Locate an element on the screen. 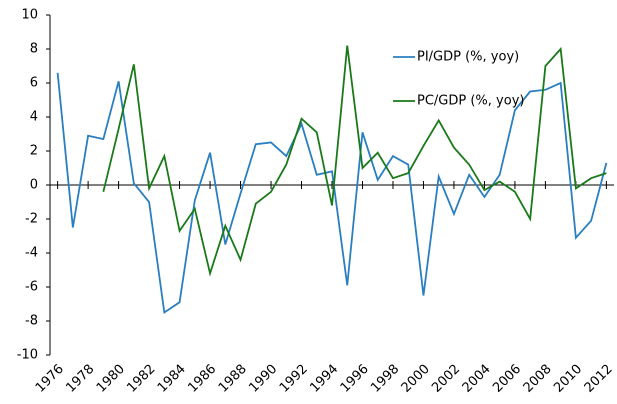  y-tick-label: -10 is located at coordinates (27, 355).